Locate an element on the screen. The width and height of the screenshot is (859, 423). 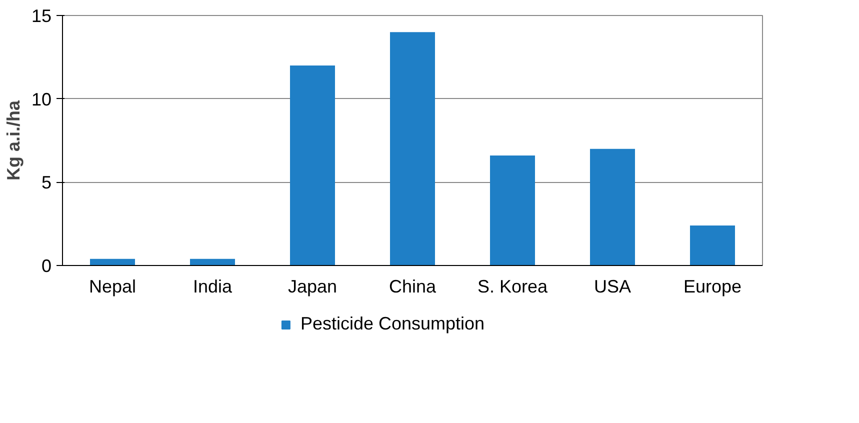
y-tick-label: 0 is located at coordinates (46, 266).